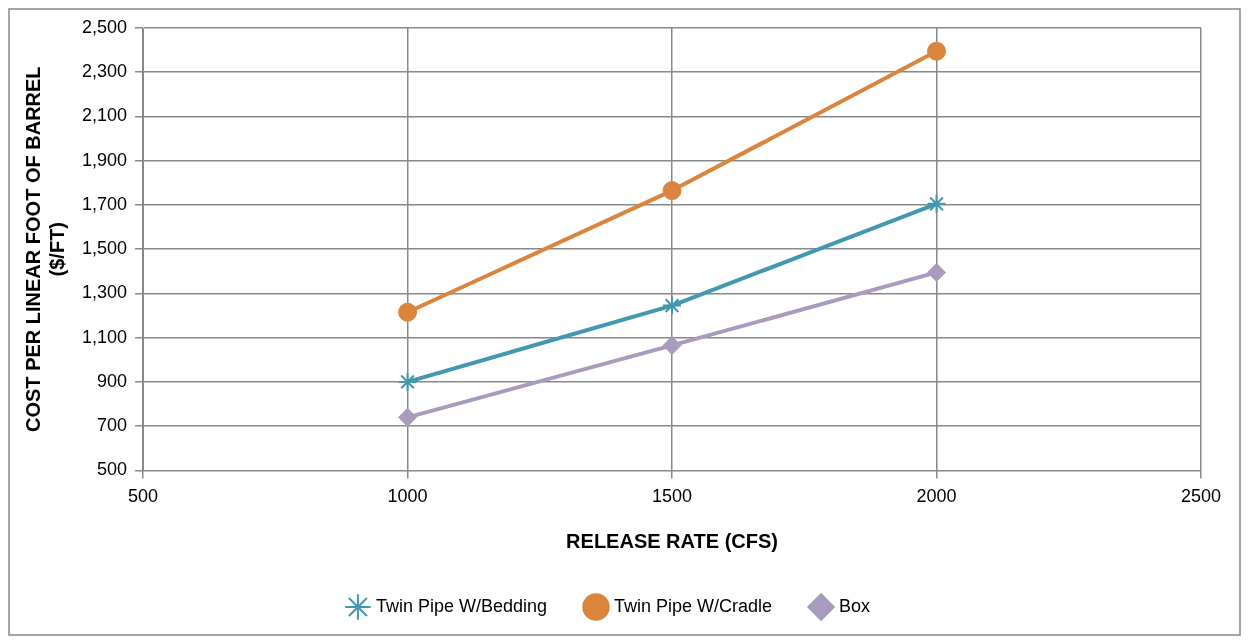 The height and width of the screenshot is (644, 1249). What do you see at coordinates (672, 540) in the screenshot?
I see `x-axis-title: RELEASE RATE (CFS)` at bounding box center [672, 540].